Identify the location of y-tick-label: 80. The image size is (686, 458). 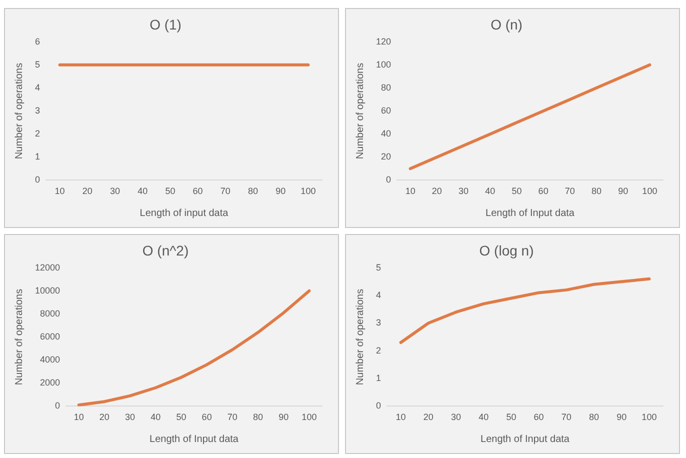
(386, 87).